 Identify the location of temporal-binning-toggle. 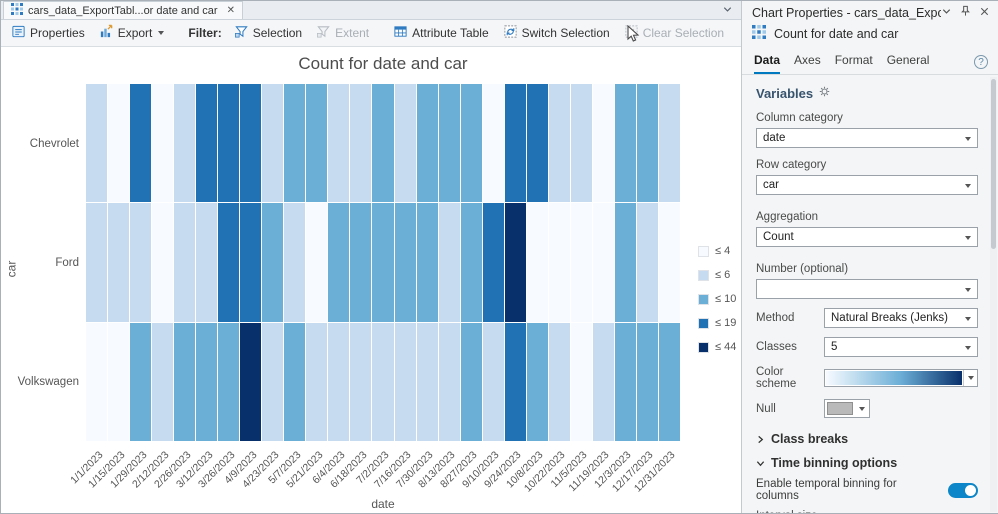
(963, 490).